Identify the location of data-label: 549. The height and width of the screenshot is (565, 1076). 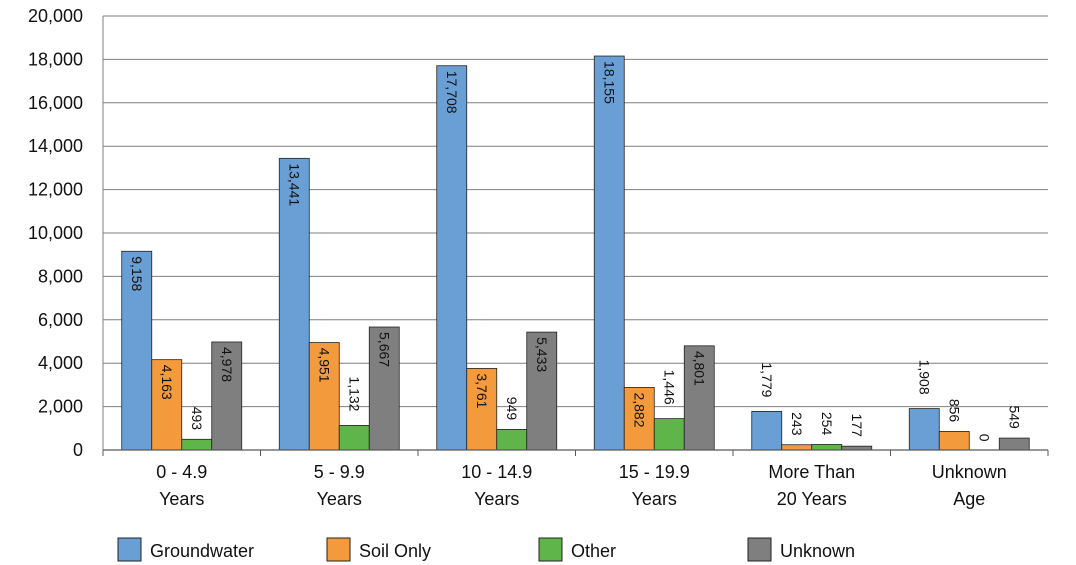
(1014, 417).